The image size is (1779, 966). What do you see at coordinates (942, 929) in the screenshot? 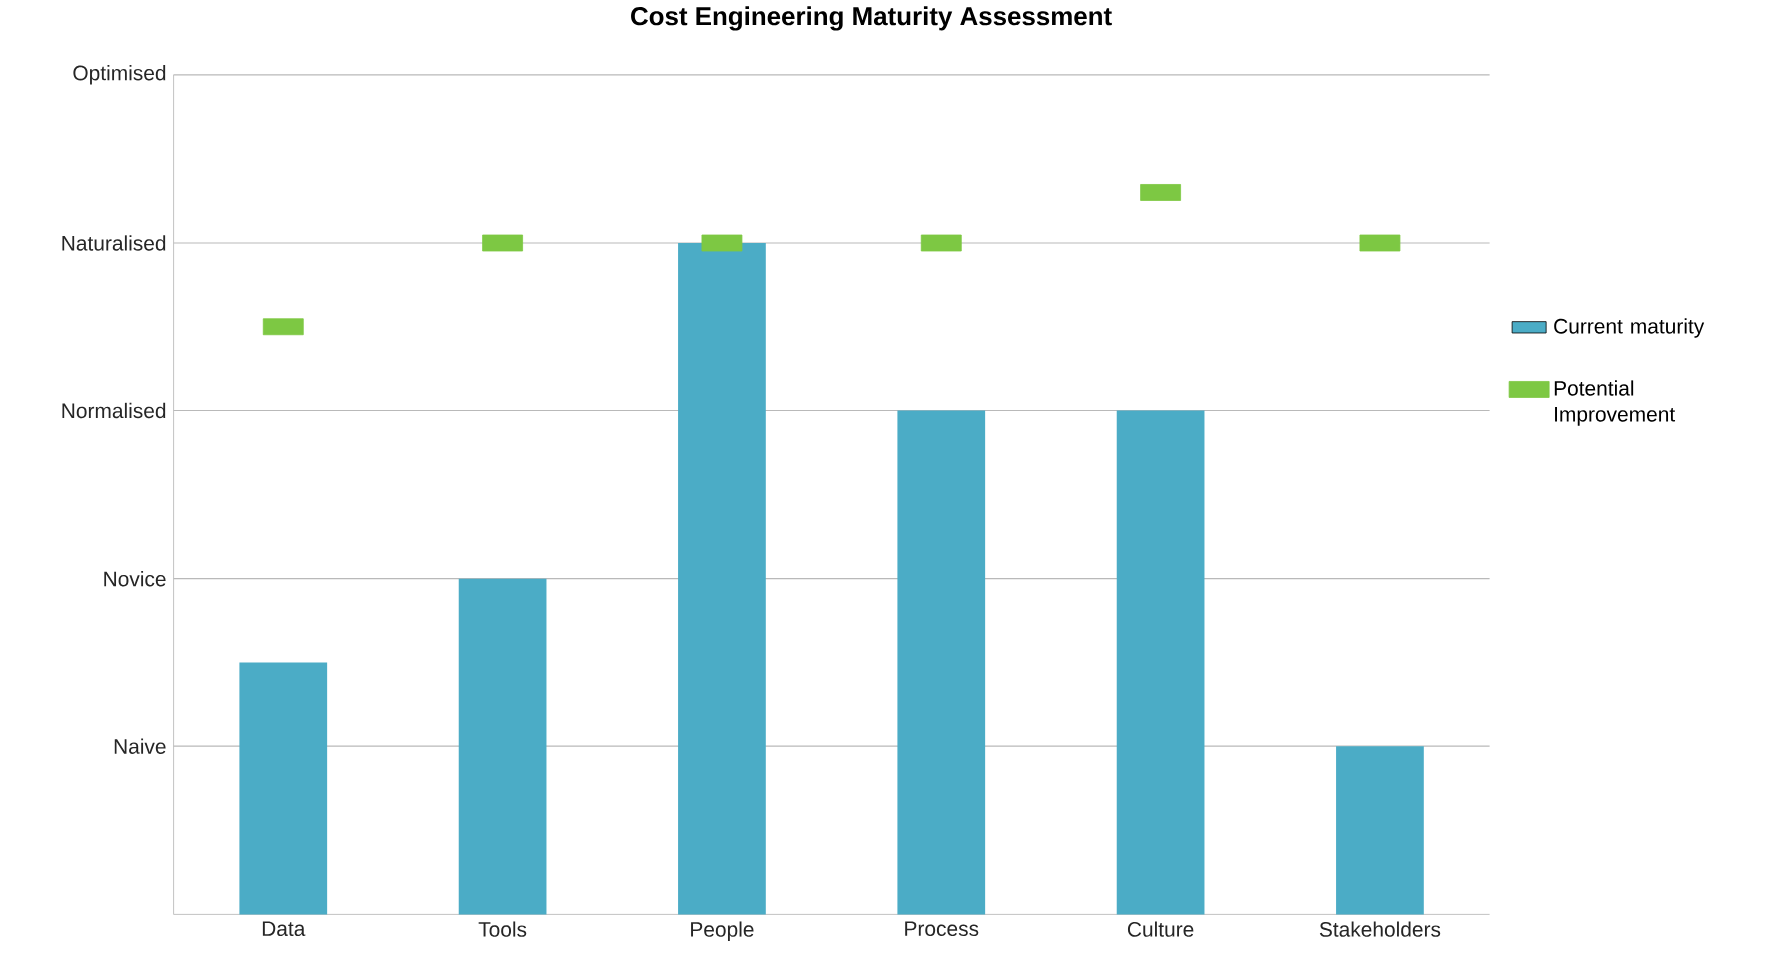
I see `x-tick-label: Process` at bounding box center [942, 929].